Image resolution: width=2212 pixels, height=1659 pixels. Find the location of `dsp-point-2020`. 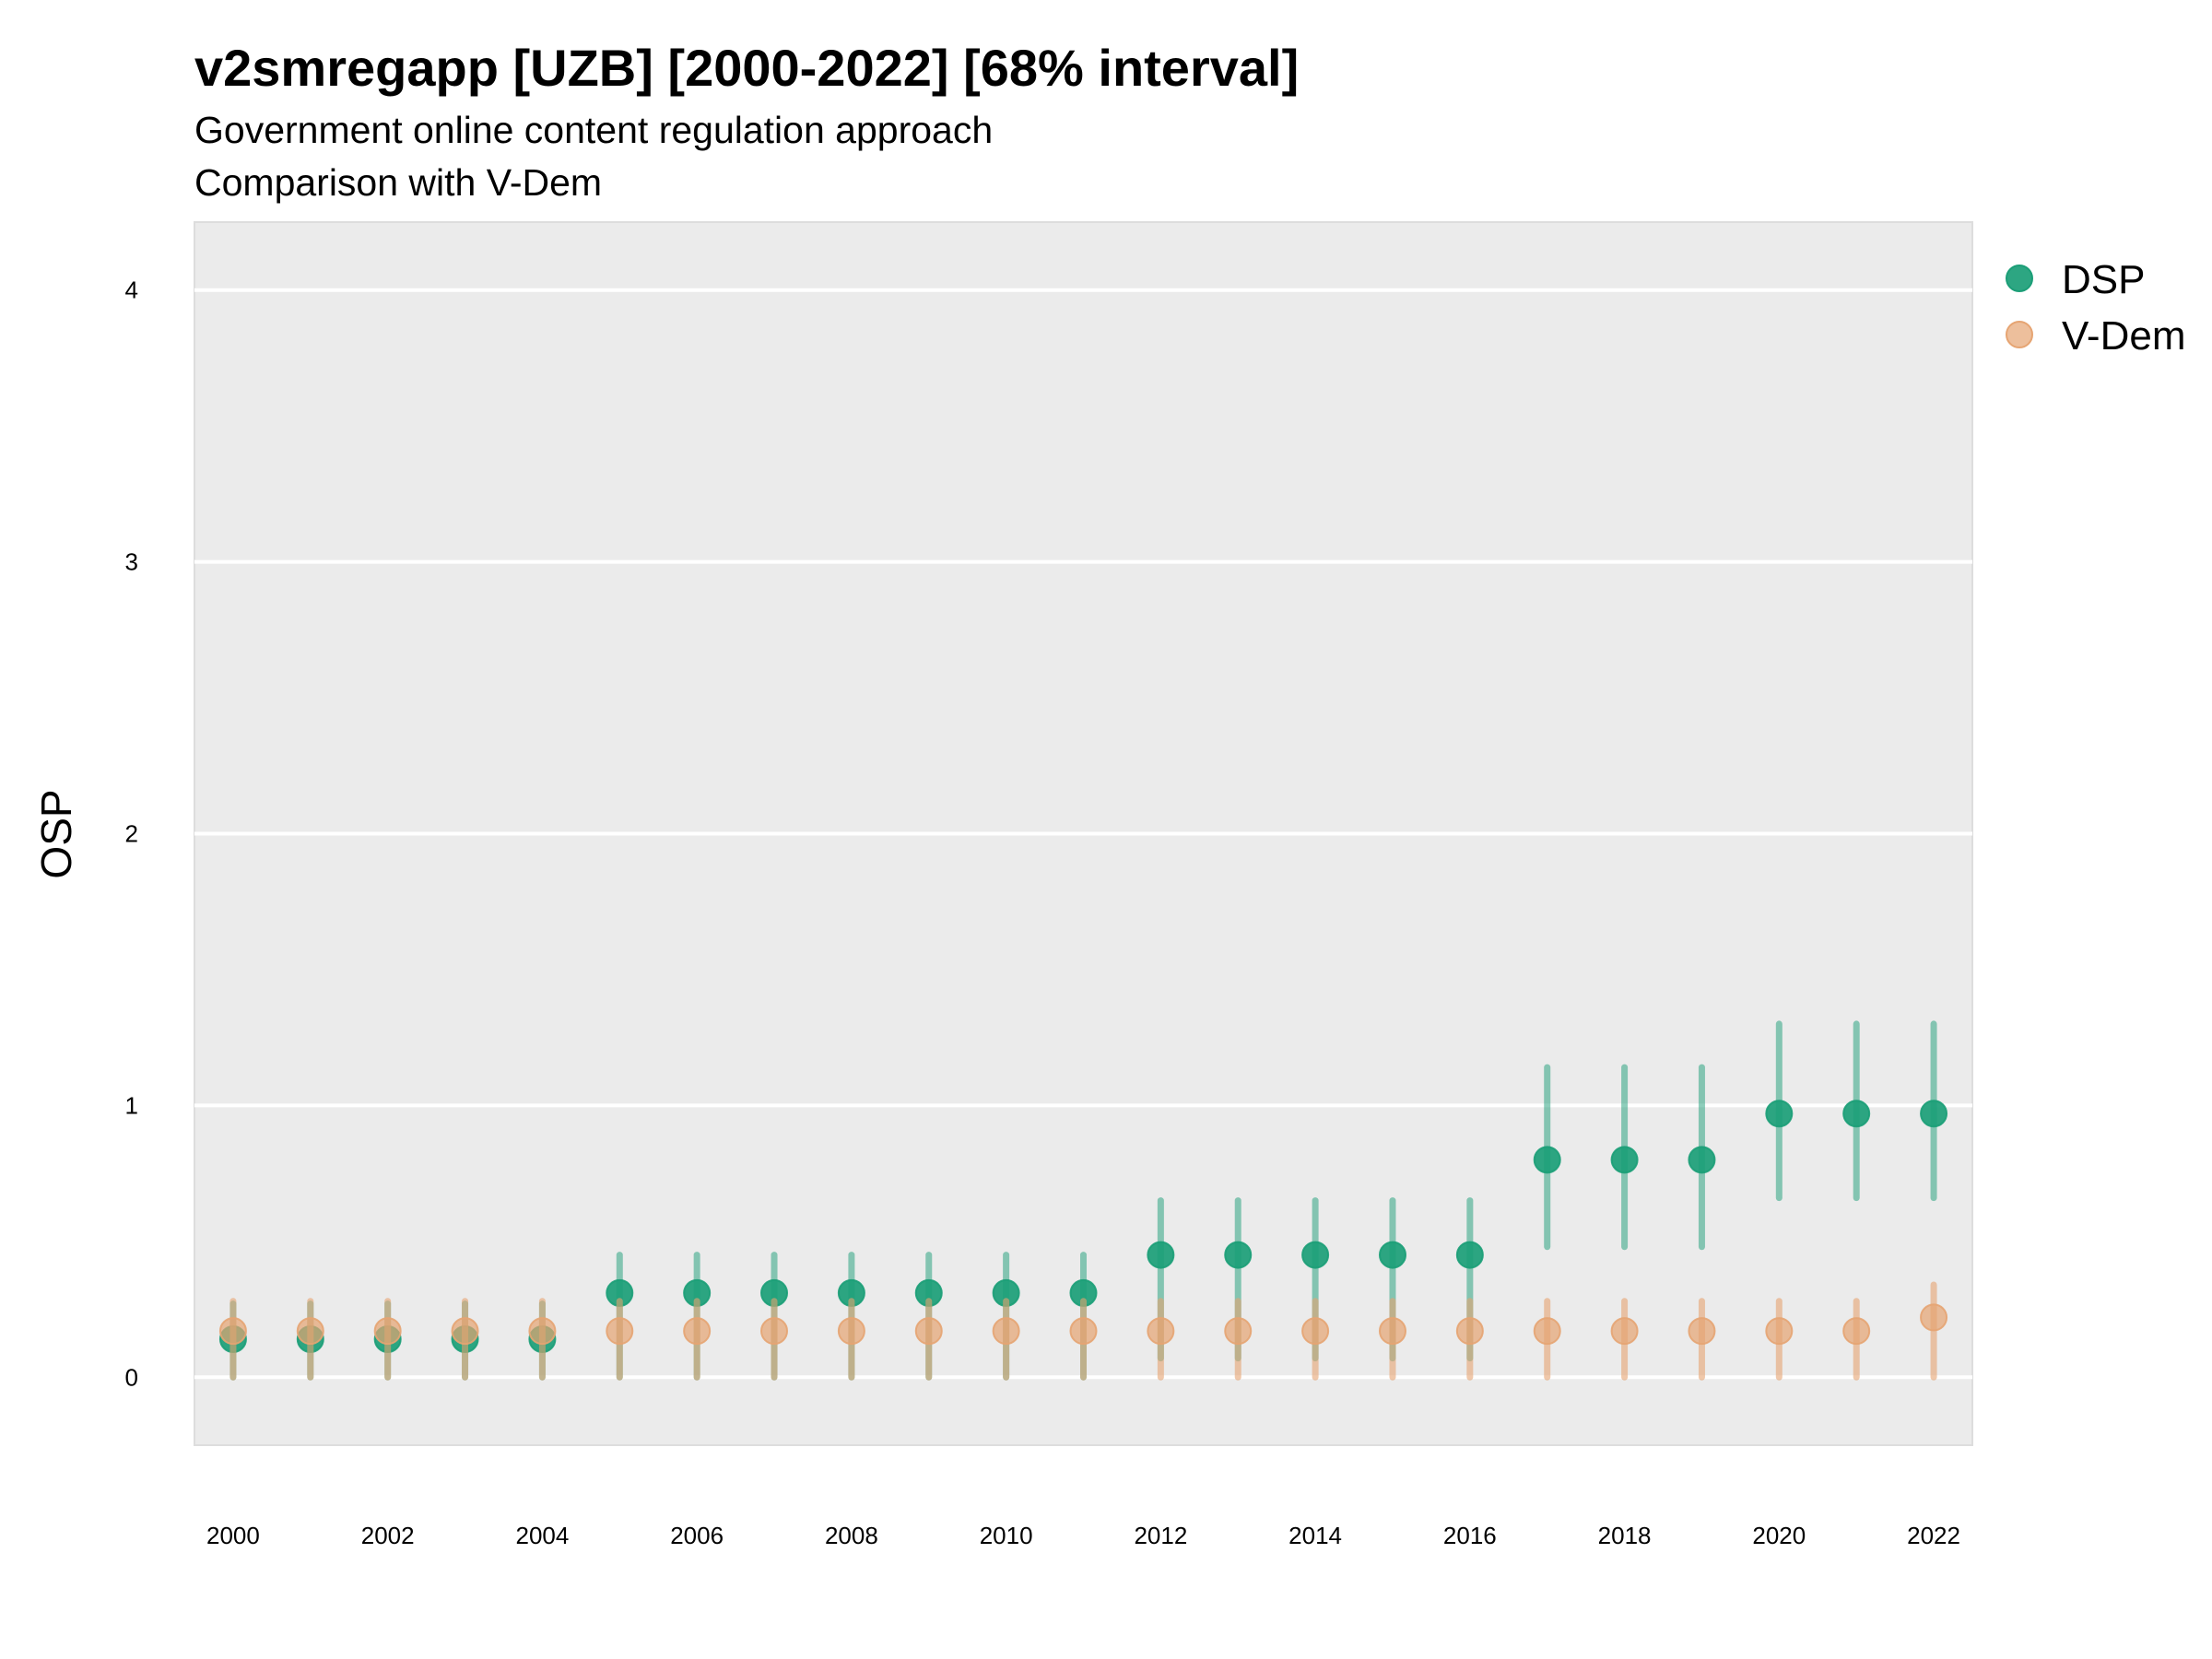

dsp-point-2020 is located at coordinates (1779, 1114).